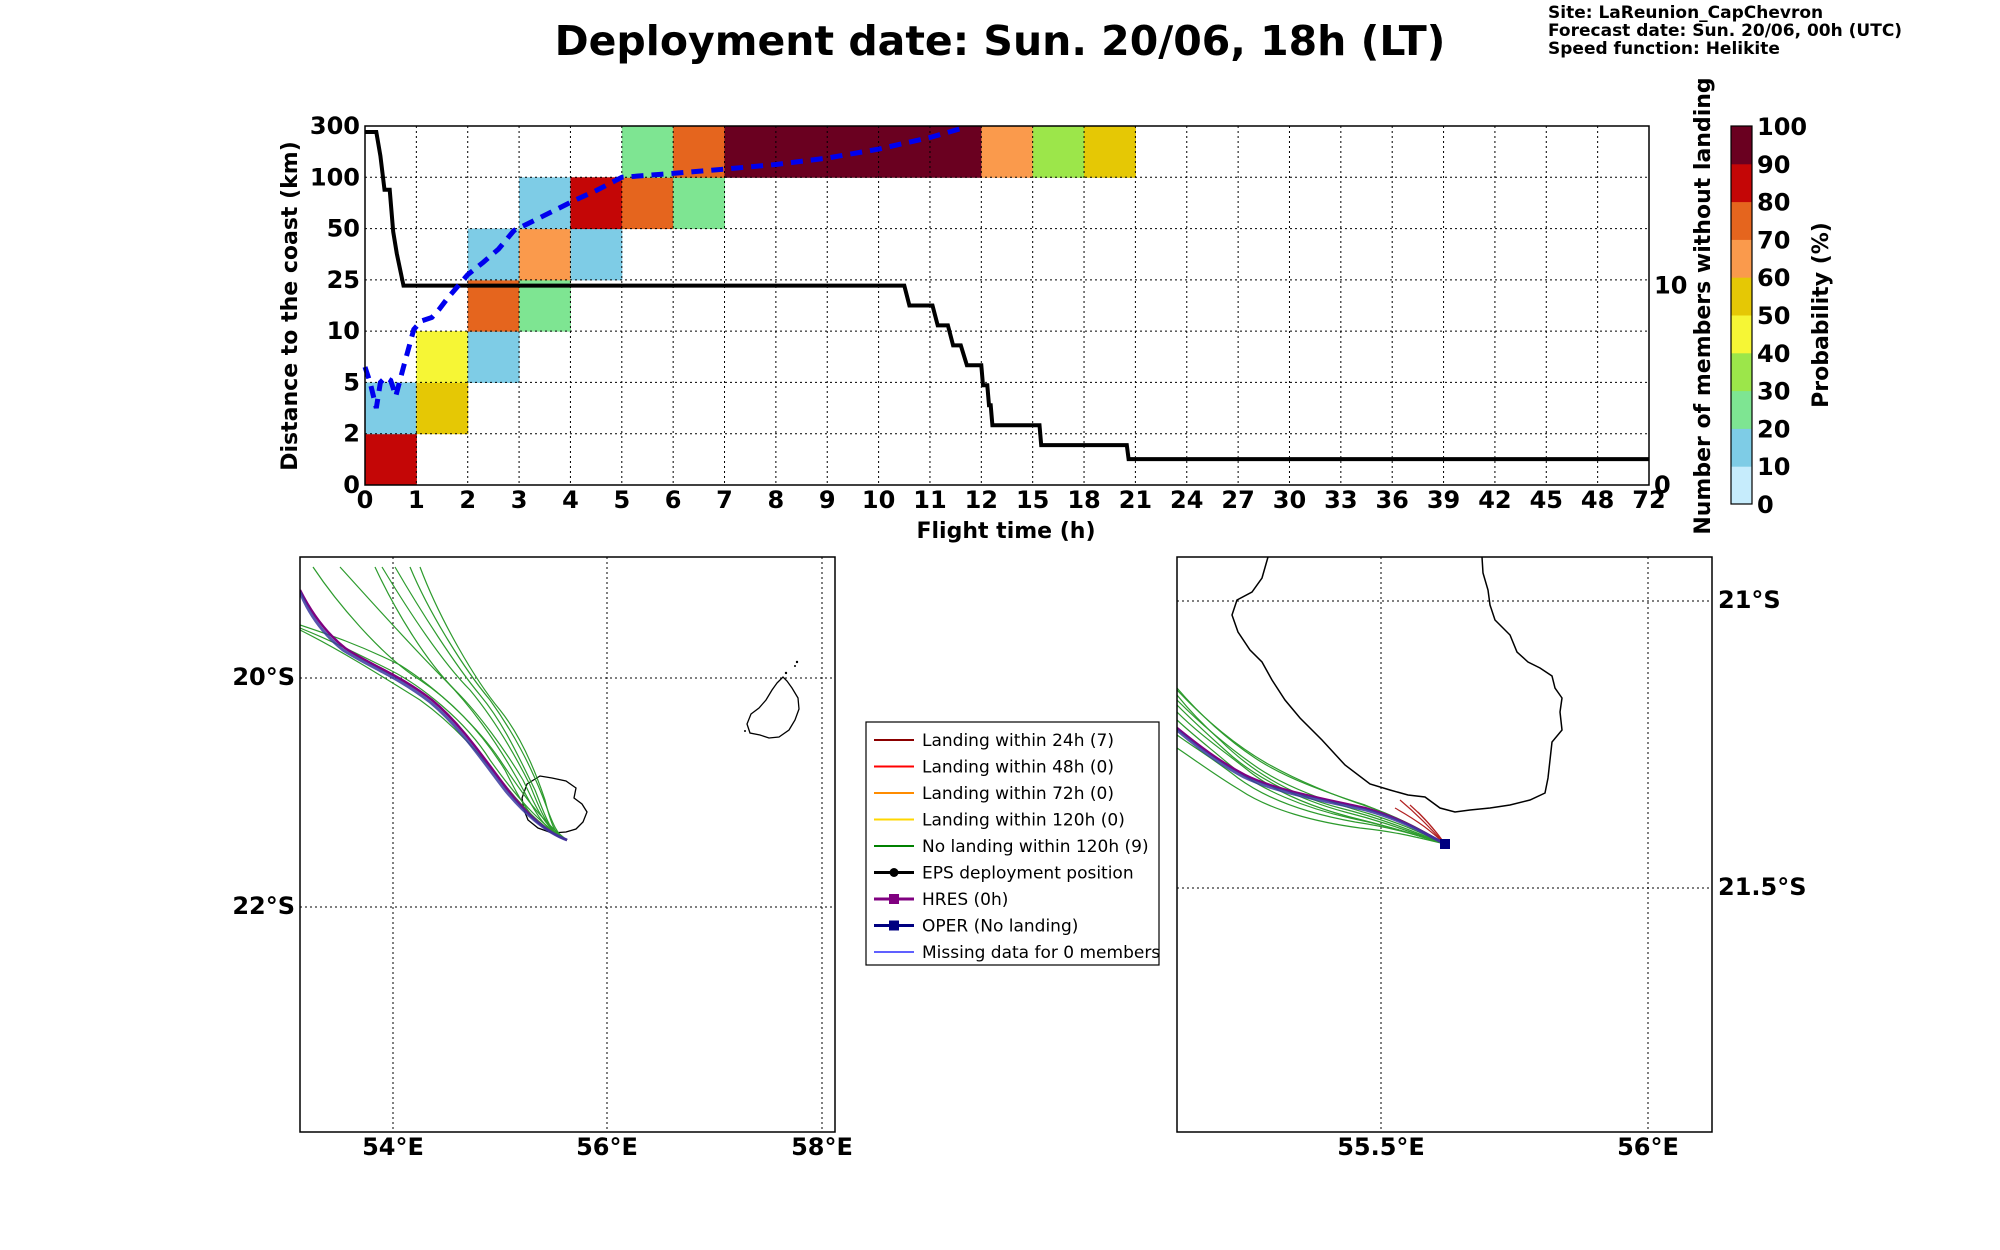  I want to click on x-tick-label: 8, so click(776, 500).